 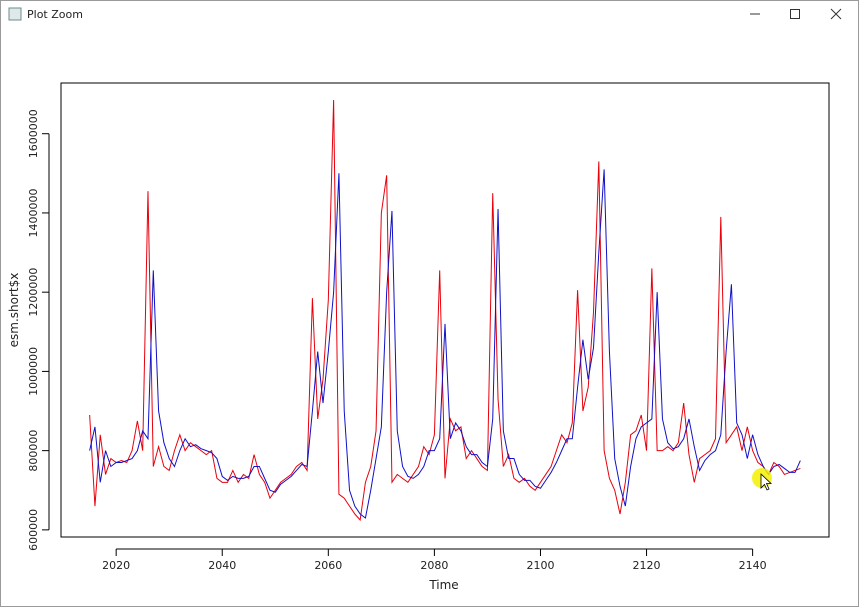 I want to click on y-axis-title: esm.short$x, so click(x=14, y=310).